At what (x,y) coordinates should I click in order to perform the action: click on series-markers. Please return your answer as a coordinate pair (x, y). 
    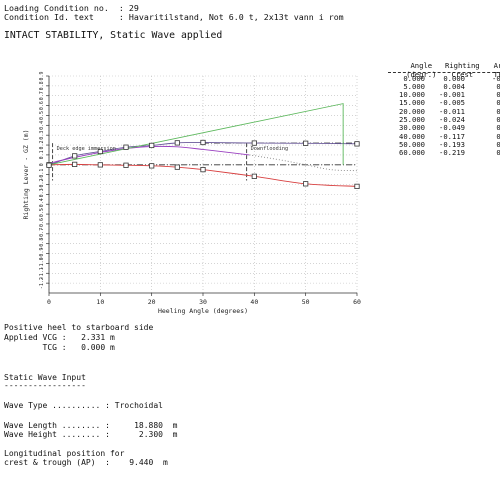
    Looking at the image, I should click on (203, 164).